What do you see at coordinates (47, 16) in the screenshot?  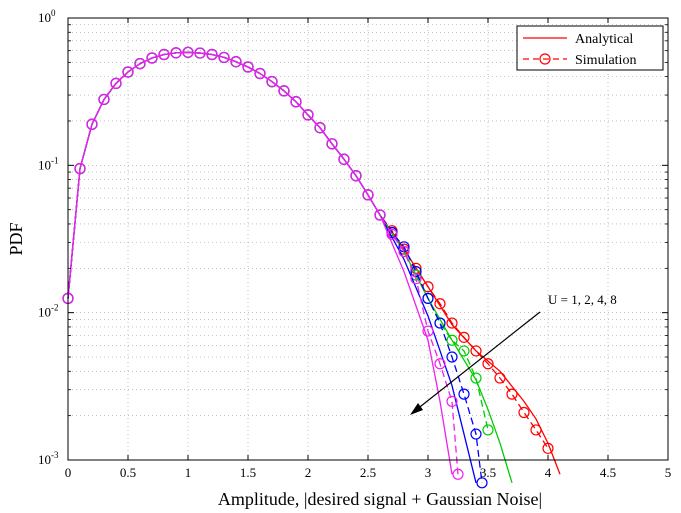 I see `y-tick-label: 10⁰` at bounding box center [47, 16].